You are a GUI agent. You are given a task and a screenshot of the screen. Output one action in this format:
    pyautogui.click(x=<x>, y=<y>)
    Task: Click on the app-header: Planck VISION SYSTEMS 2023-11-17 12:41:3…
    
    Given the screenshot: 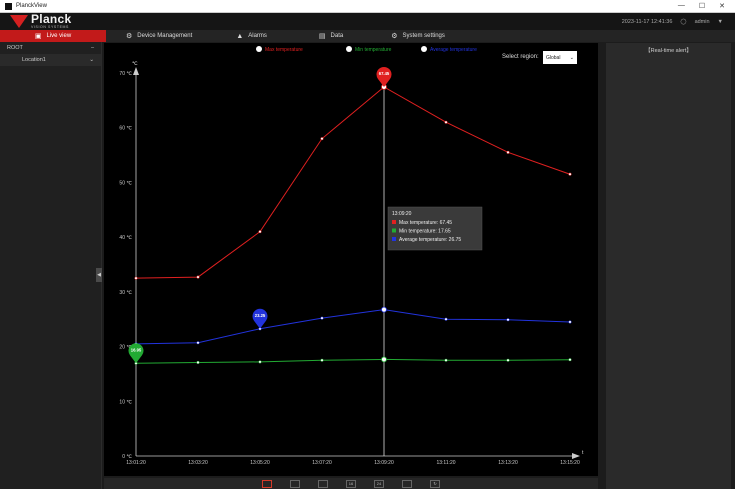 What is the action you would take?
    pyautogui.click(x=367, y=21)
    